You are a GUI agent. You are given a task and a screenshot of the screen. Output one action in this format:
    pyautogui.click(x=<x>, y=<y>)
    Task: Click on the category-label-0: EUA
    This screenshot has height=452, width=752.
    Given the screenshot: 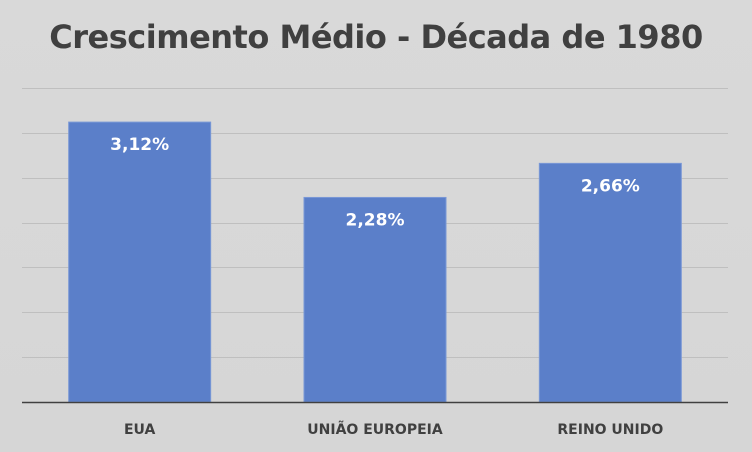 What is the action you would take?
    pyautogui.click(x=140, y=430)
    